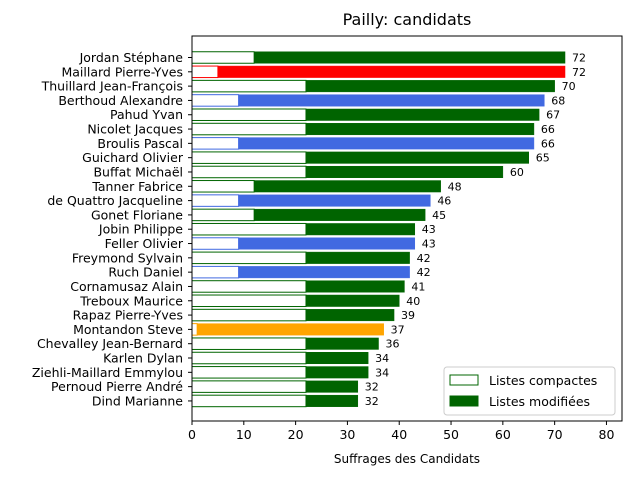 This screenshot has height=480, width=640. I want to click on x-tick-label: 20, so click(296, 434).